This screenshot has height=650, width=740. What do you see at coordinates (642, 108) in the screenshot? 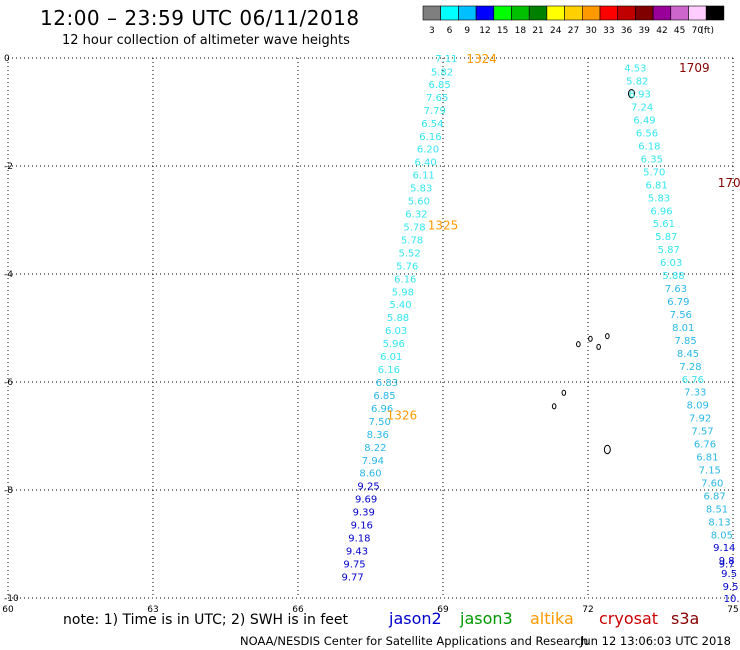
I see `wave-height-value: 7.24` at bounding box center [642, 108].